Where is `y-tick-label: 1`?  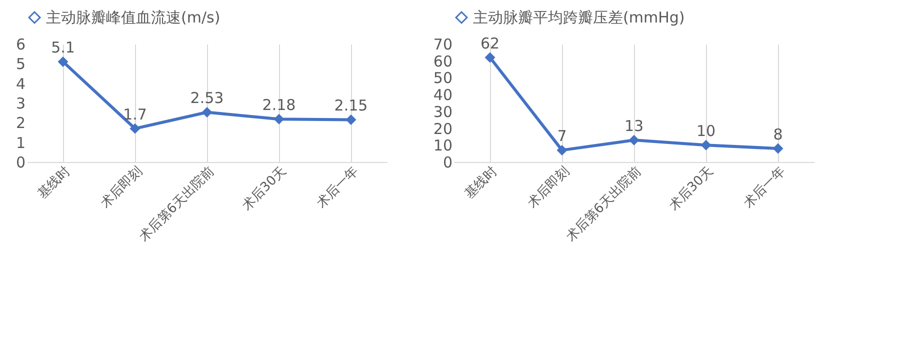
y-tick-label: 1 is located at coordinates (21, 143).